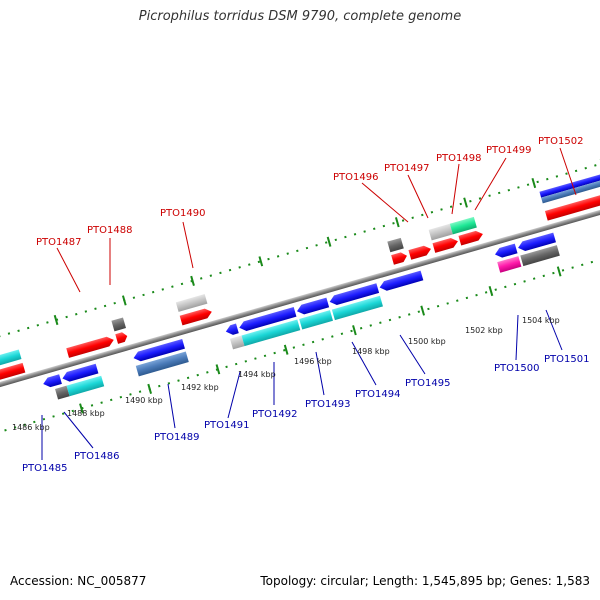 The height and width of the screenshot is (600, 600). Describe the element at coordinates (354, 294) in the screenshot. I see `gene-pto1494` at that location.